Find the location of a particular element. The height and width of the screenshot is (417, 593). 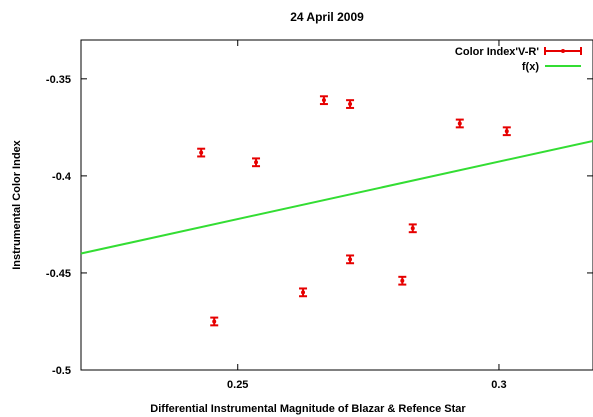

y-tick-label: -0.45 is located at coordinates (58, 274).